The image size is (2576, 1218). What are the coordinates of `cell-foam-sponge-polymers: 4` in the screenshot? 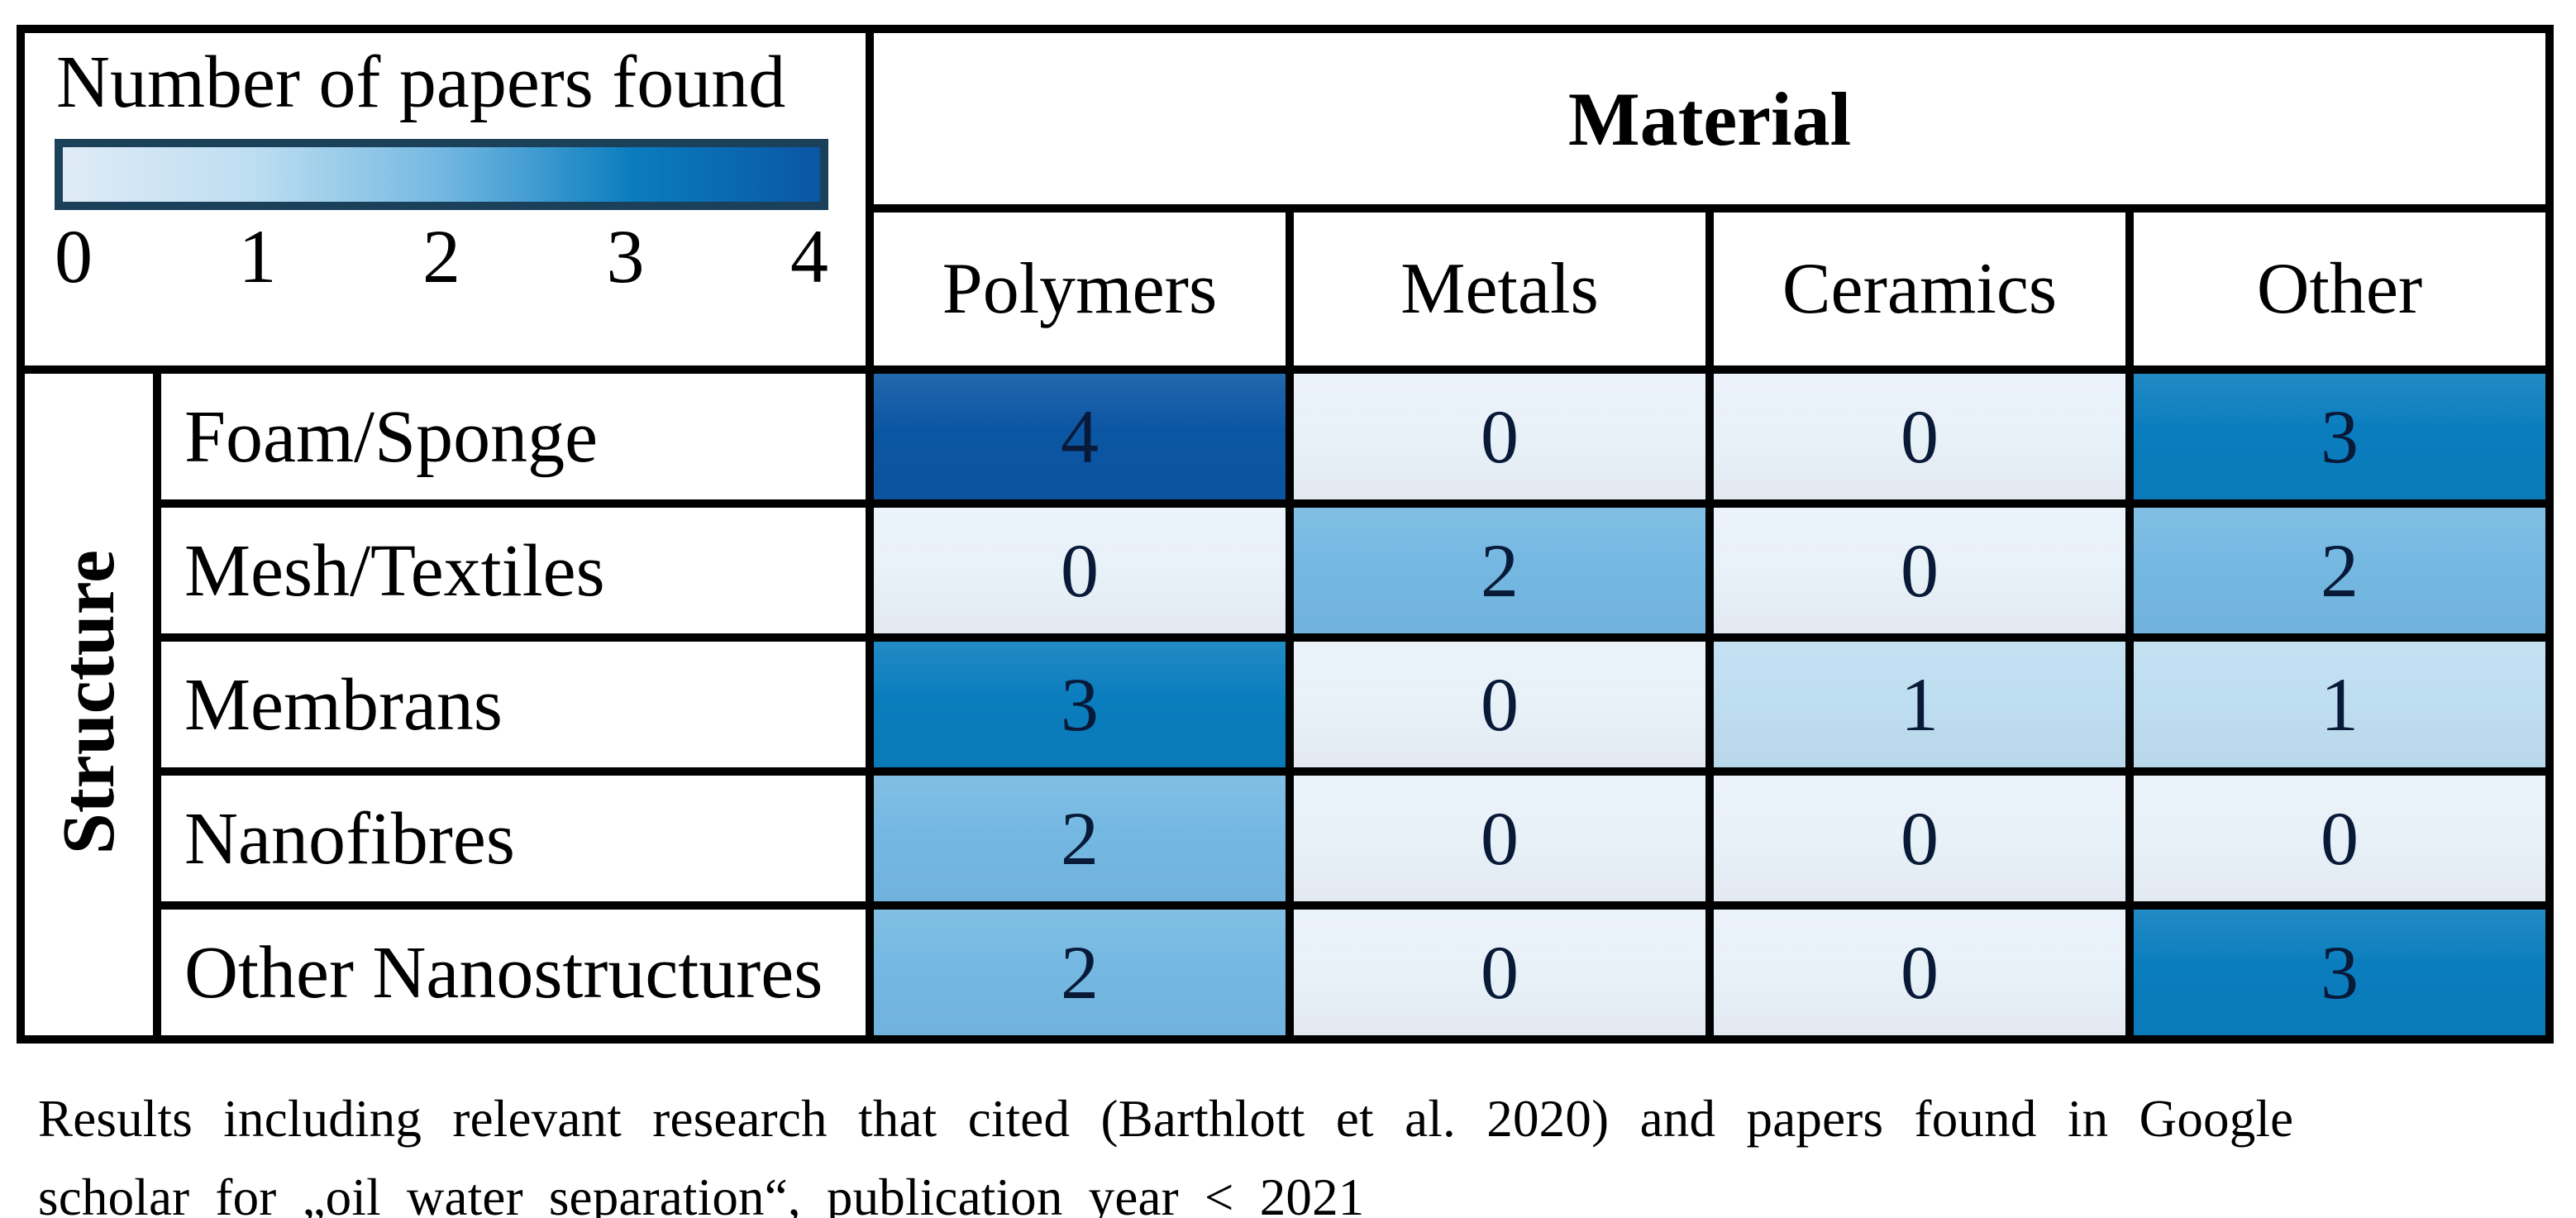 It's located at (1080, 437).